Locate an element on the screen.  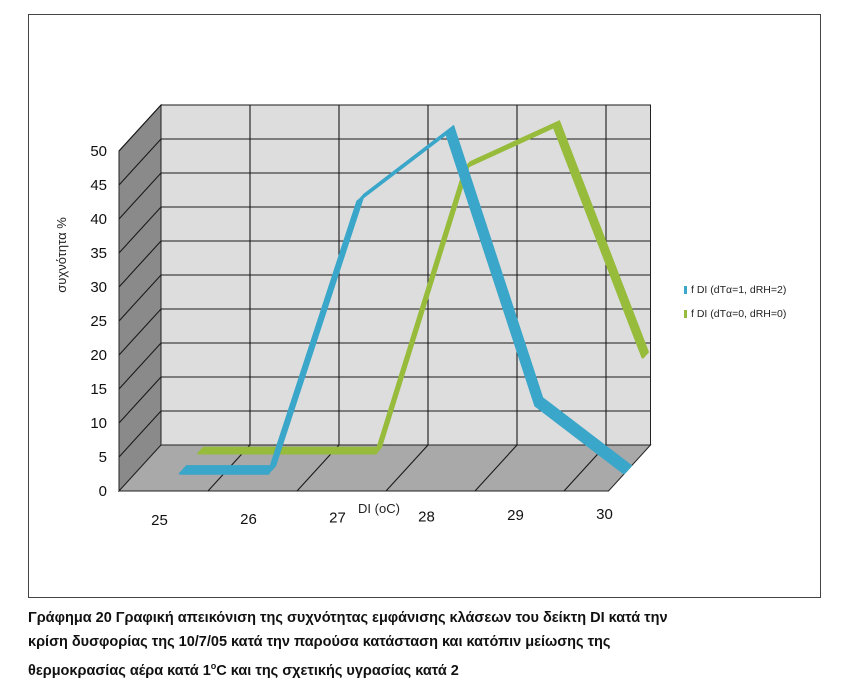
legend: f DI (dTα=1, dRH=2) f DI (dTα=0, dRH=0) is located at coordinates (735, 302).